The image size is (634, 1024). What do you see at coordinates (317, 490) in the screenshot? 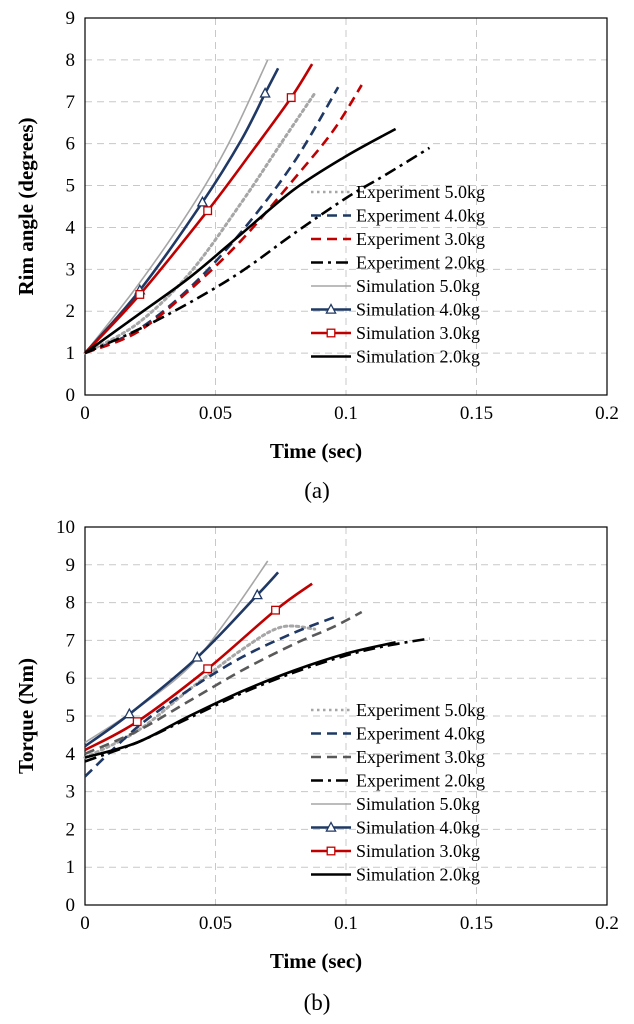
I see `panel-label-a: (a)` at bounding box center [317, 490].